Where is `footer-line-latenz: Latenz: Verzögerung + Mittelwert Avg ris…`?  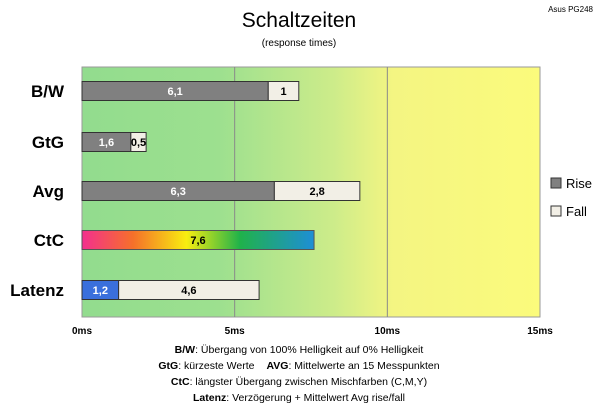
footer-line-latenz: Latenz: Verzögerung + Mittelwert Avg ris… is located at coordinates (299, 398).